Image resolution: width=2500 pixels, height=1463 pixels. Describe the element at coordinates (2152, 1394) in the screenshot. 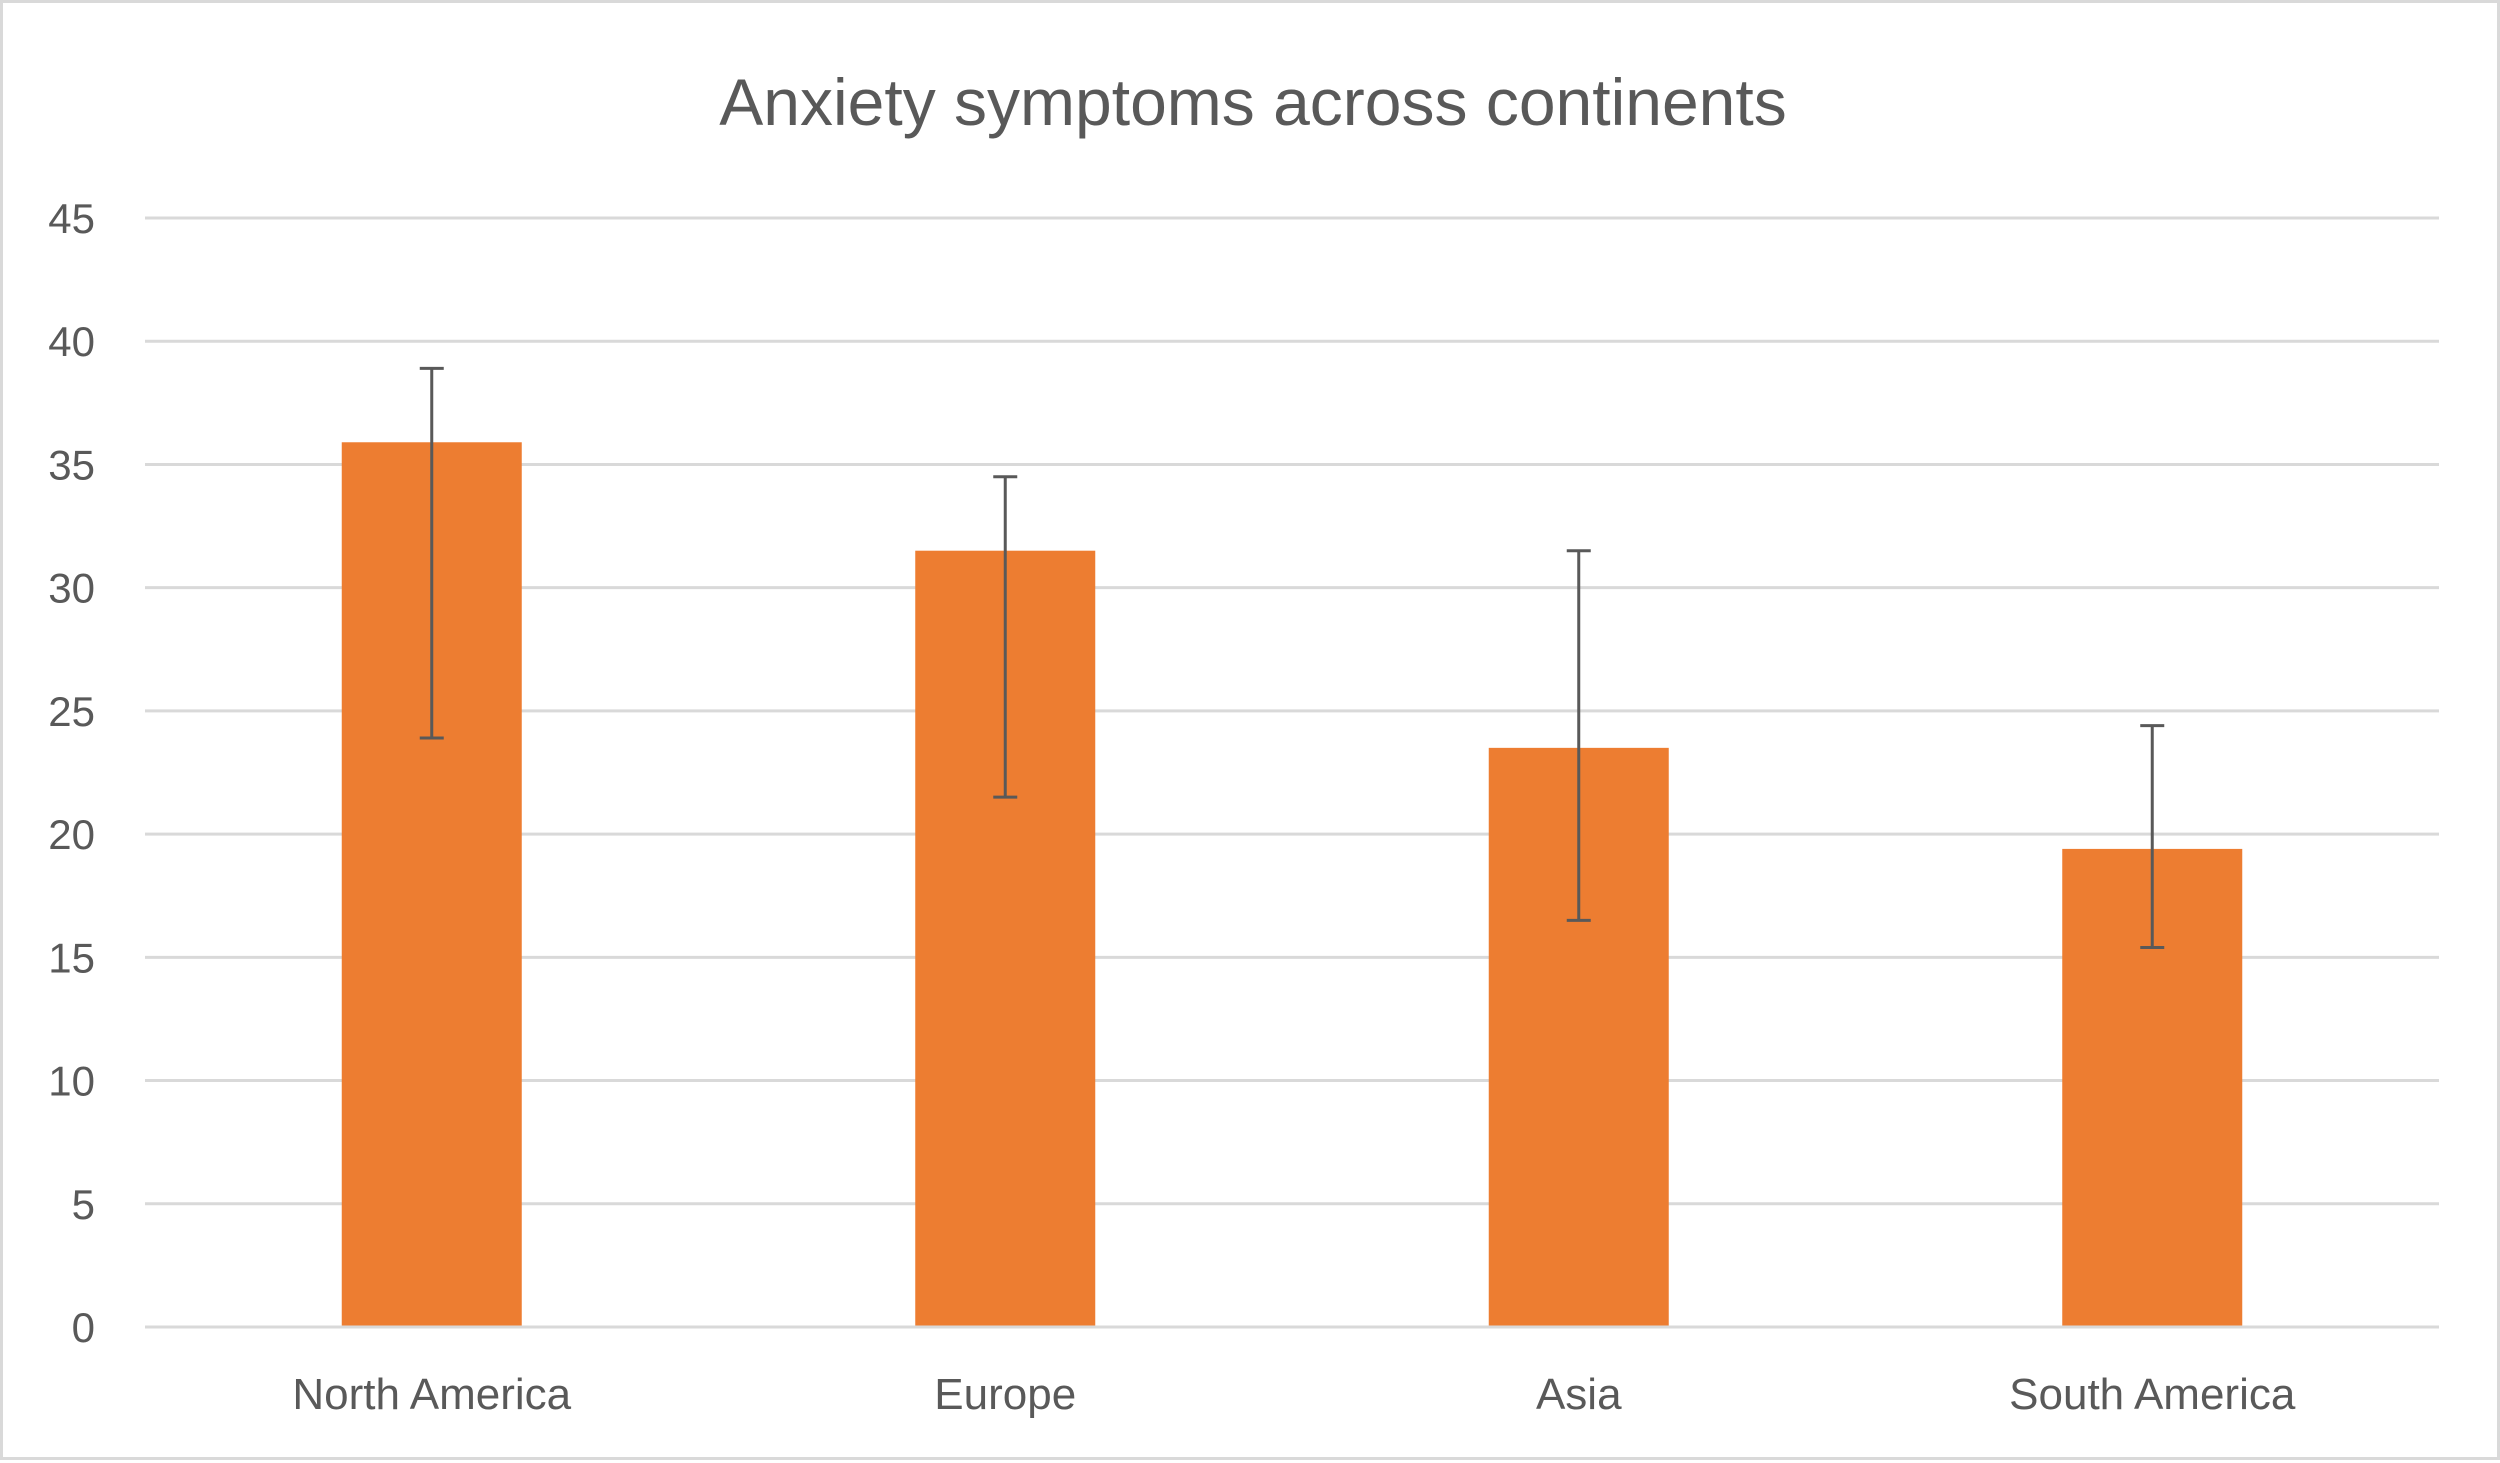

I see `x-category-label: South America` at that location.